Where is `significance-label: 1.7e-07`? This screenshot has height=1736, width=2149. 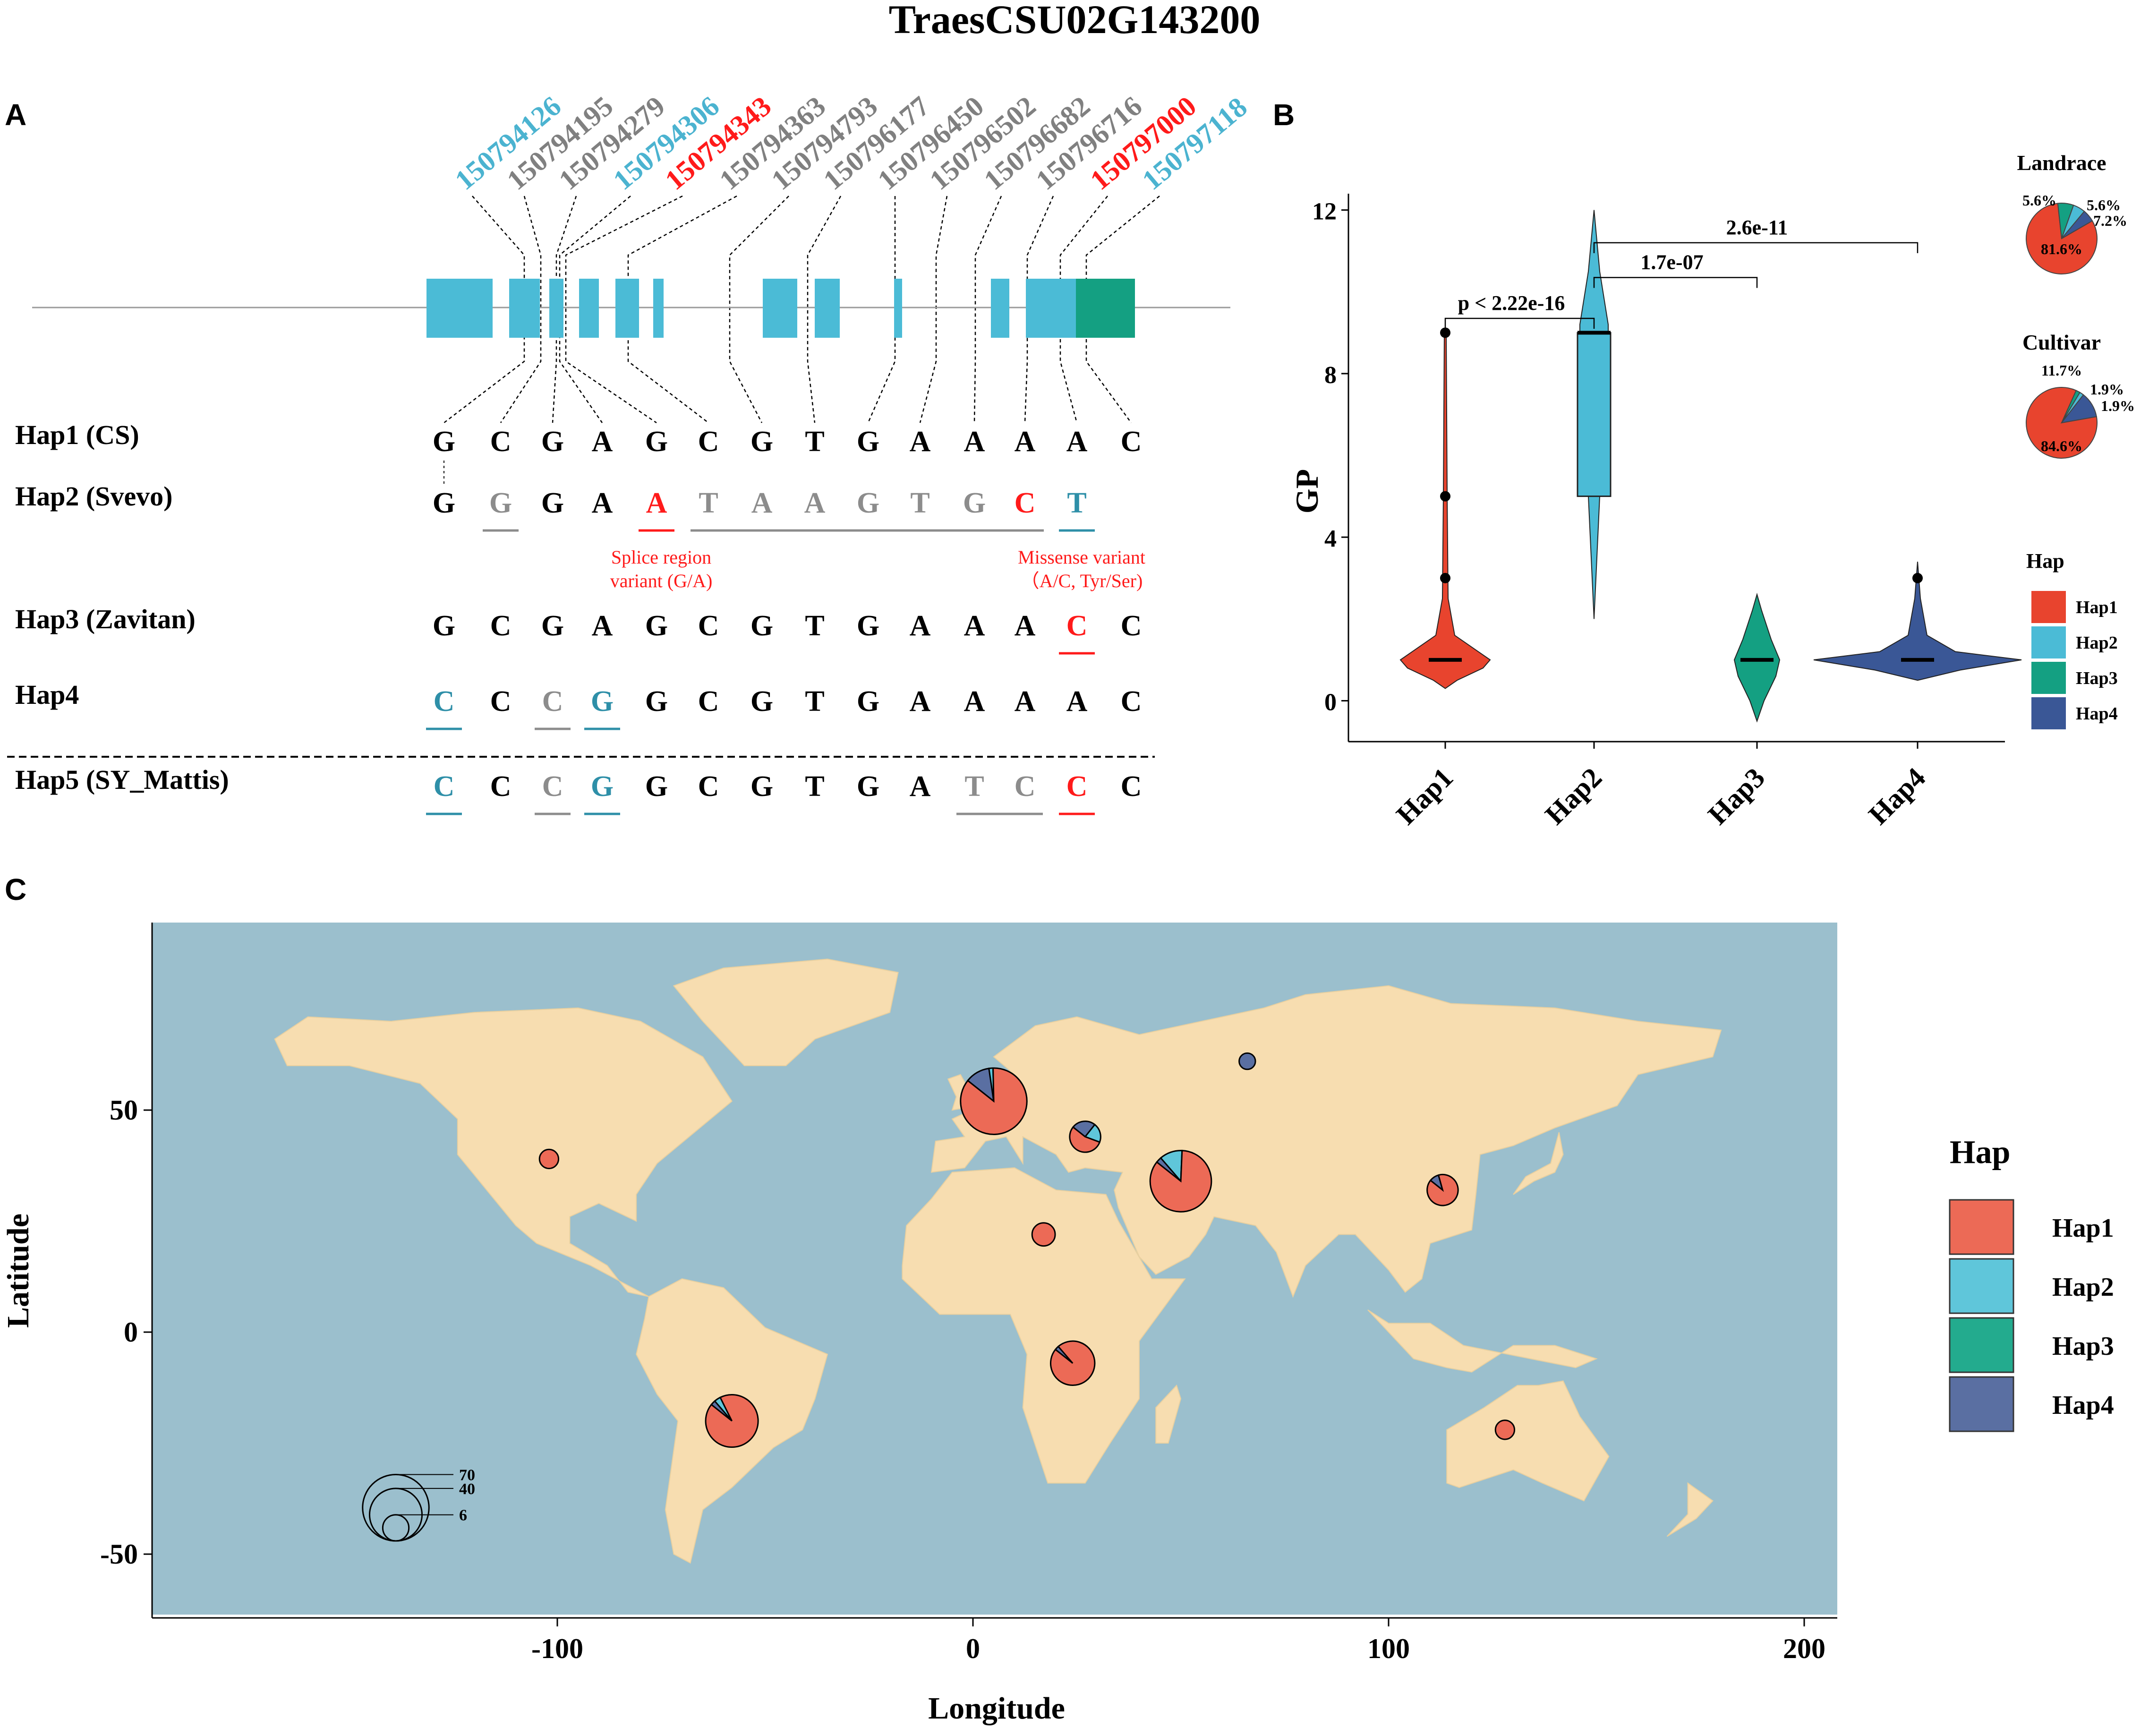 significance-label: 1.7e-07 is located at coordinates (1671, 262).